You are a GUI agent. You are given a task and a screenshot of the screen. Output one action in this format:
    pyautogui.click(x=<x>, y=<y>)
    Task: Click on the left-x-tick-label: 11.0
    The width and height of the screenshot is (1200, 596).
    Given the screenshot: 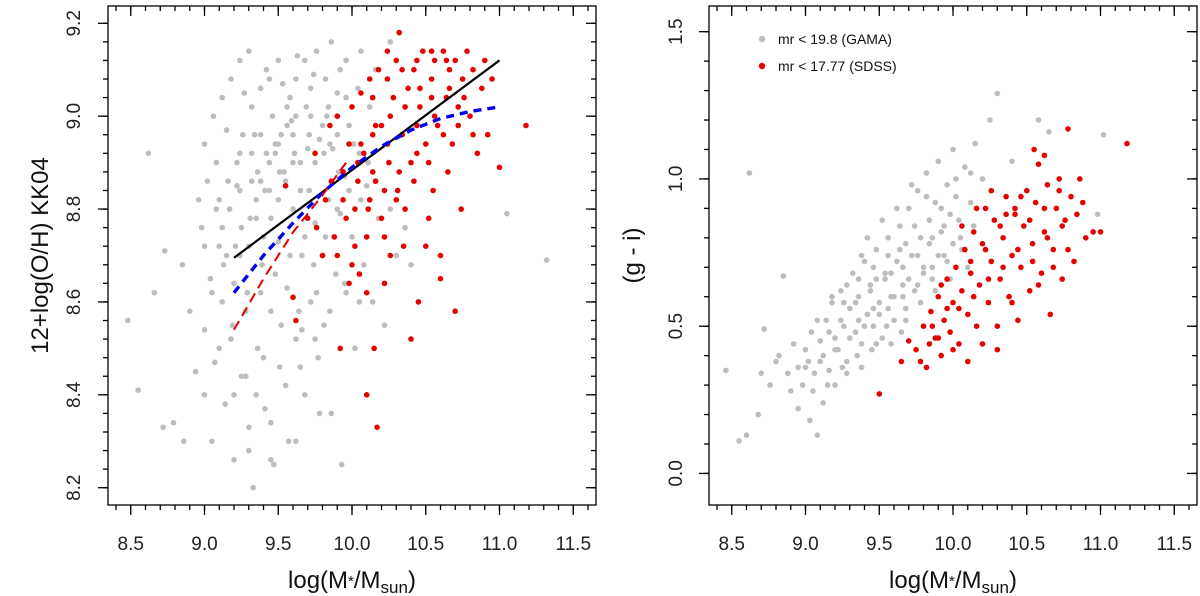 What is the action you would take?
    pyautogui.click(x=500, y=544)
    